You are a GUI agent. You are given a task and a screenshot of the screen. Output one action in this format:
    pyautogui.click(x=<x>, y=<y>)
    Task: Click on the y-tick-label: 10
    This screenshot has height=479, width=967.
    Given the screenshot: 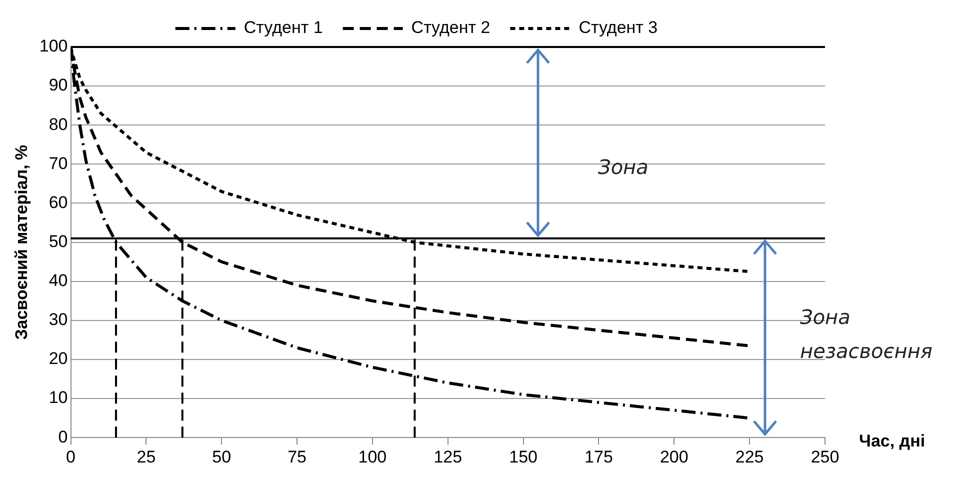 What is the action you would take?
    pyautogui.click(x=58, y=398)
    